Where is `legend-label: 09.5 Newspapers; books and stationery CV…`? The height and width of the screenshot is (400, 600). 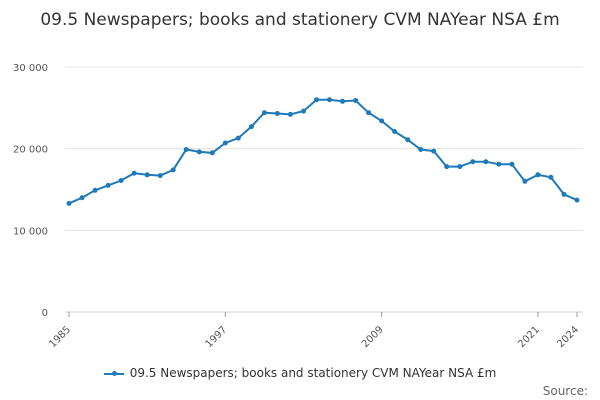 legend-label: 09.5 Newspapers; books and stationery CV… is located at coordinates (313, 373).